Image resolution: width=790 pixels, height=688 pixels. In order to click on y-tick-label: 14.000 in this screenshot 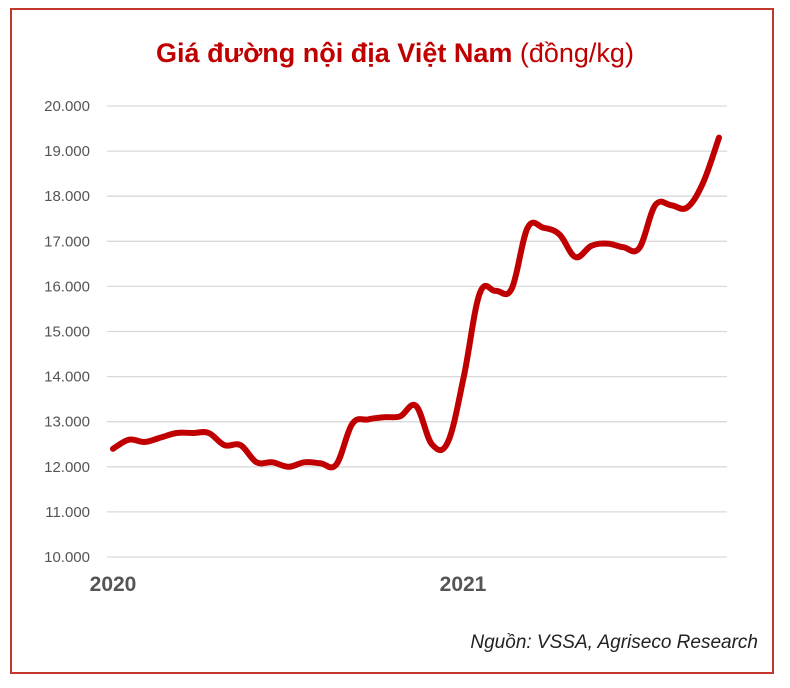, I will do `click(67, 377)`.